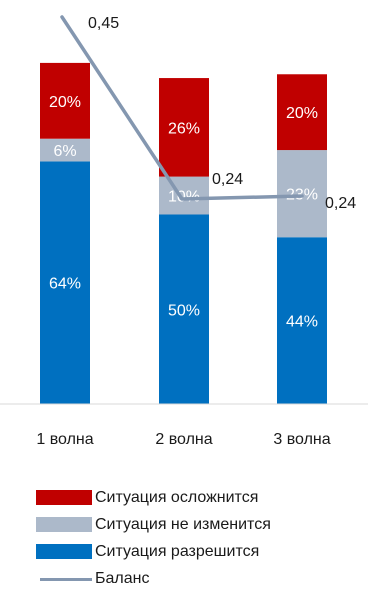  I want to click on legend-label-better: Ситуация разрешится, so click(177, 551).